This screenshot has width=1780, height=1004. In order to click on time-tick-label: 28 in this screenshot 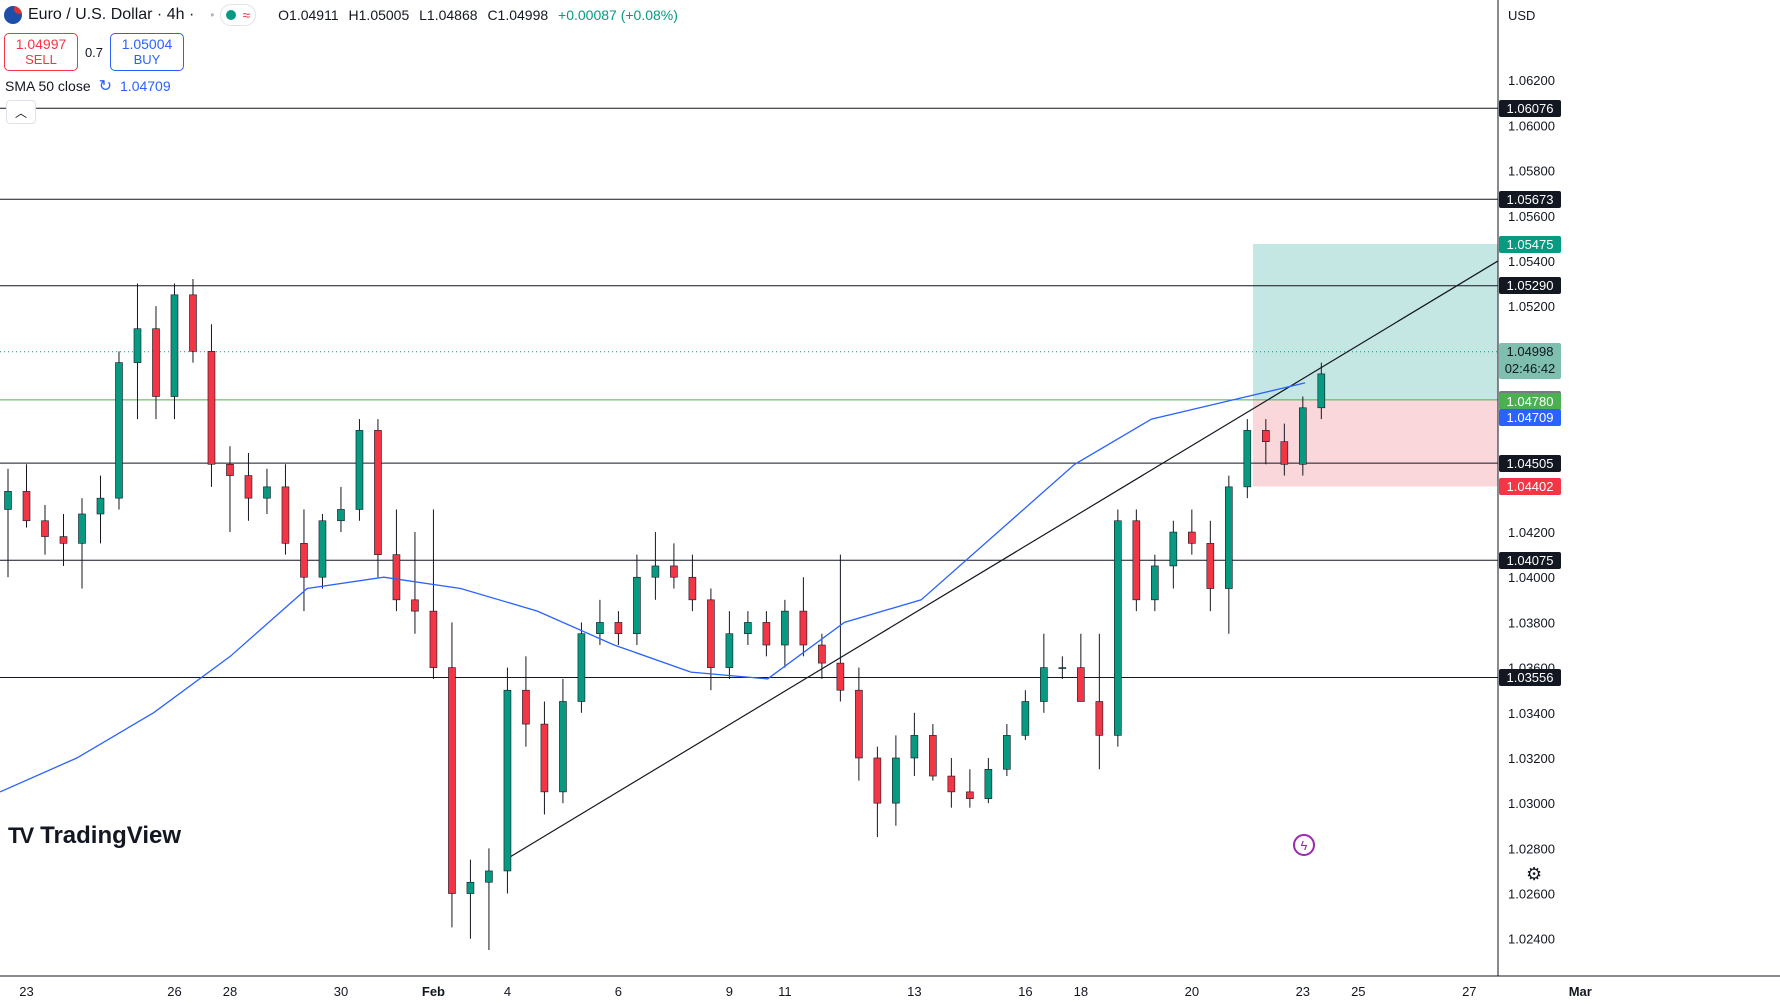, I will do `click(230, 991)`.